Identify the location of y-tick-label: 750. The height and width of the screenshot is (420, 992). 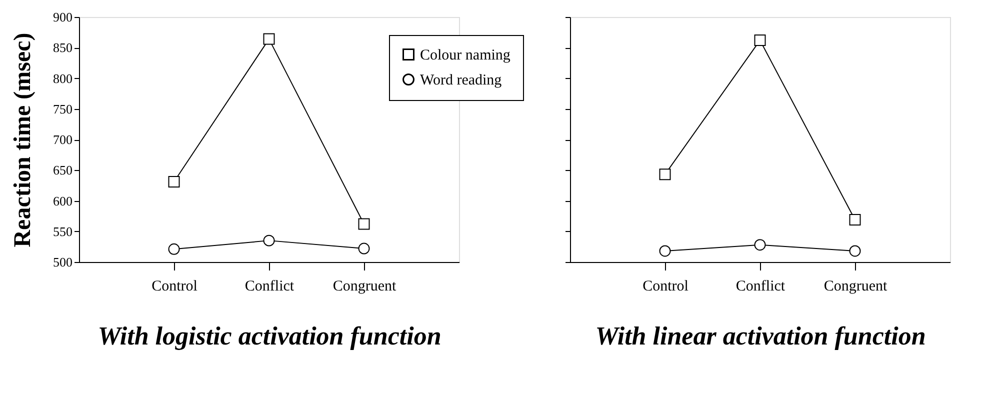
(62, 108).